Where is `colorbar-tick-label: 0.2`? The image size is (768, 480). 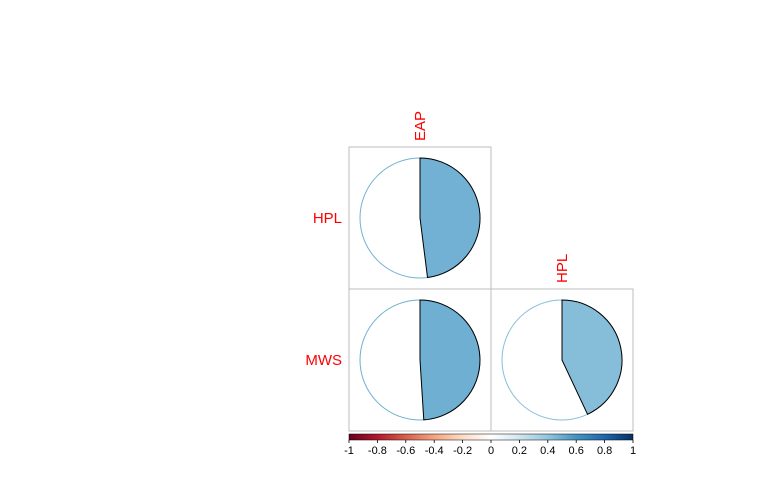
colorbar-tick-label: 0.2 is located at coordinates (519, 451).